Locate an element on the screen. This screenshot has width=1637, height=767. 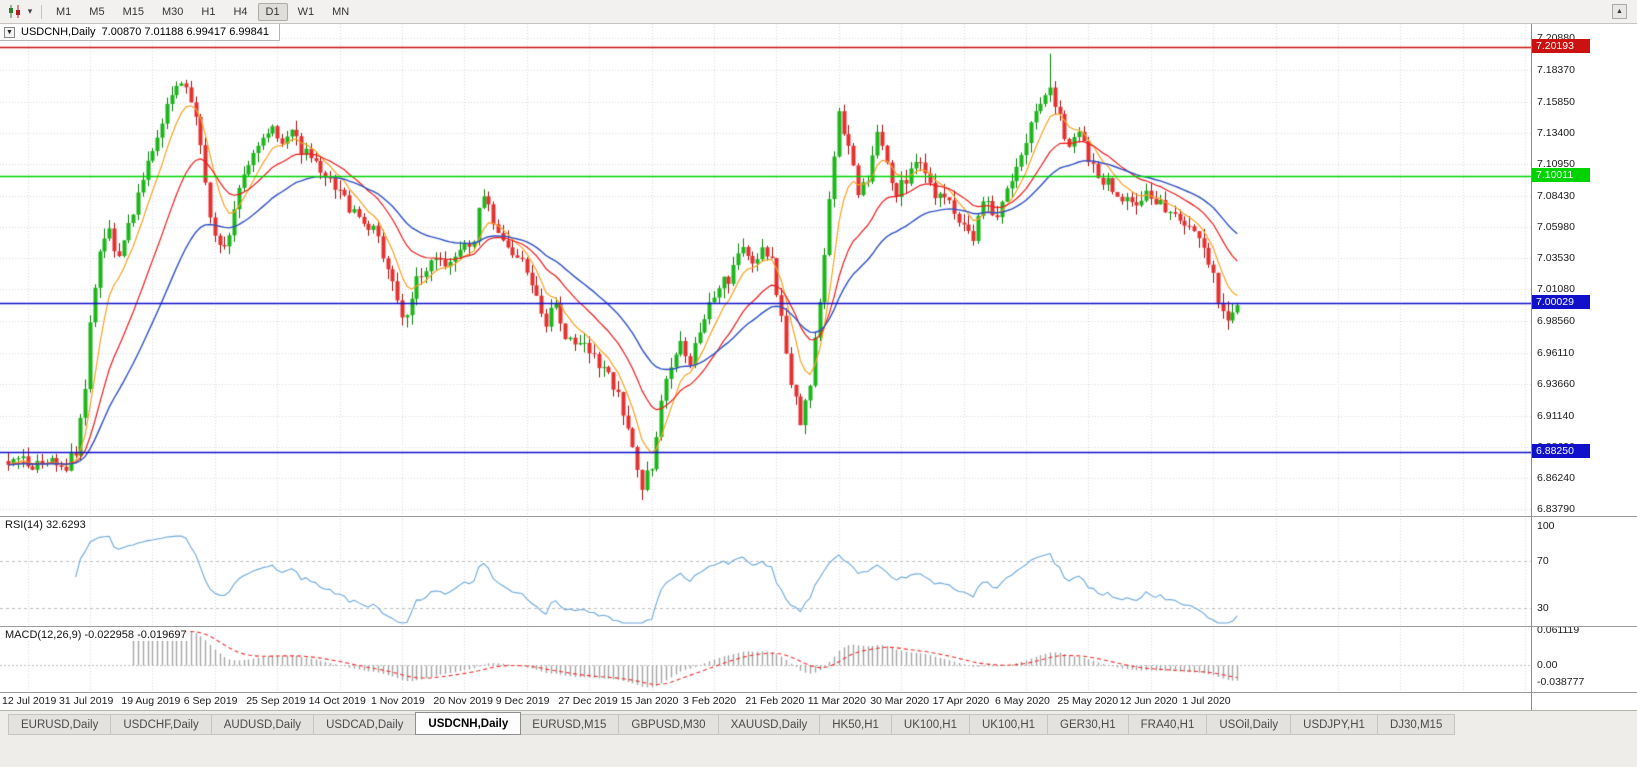
date-axis-label: 11 Mar 2020 is located at coordinates (836, 701).